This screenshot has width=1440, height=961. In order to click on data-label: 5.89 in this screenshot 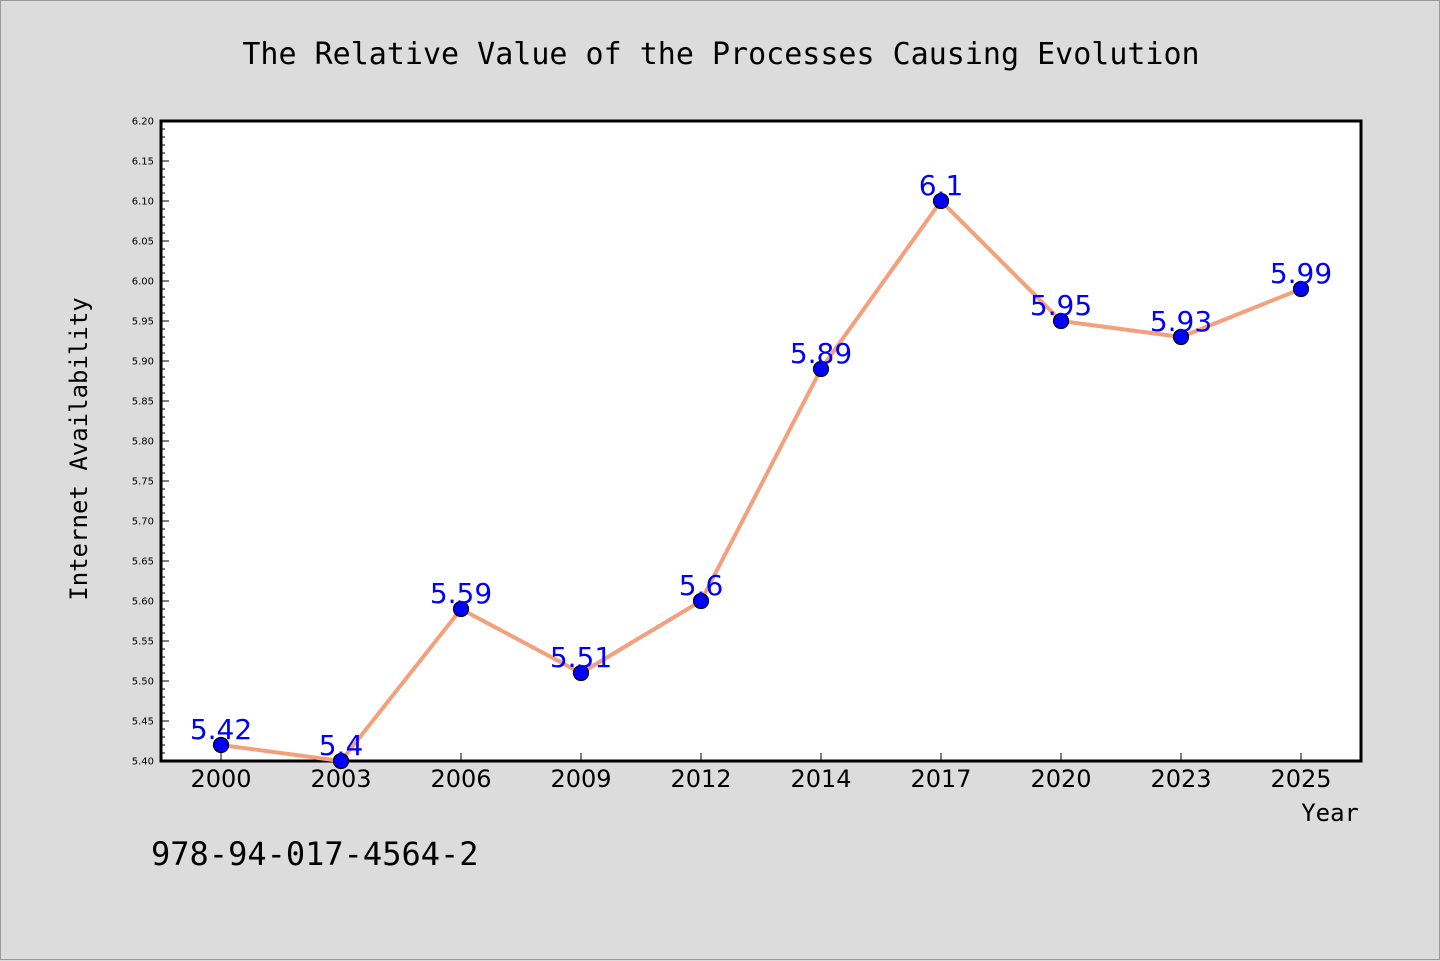, I will do `click(821, 353)`.